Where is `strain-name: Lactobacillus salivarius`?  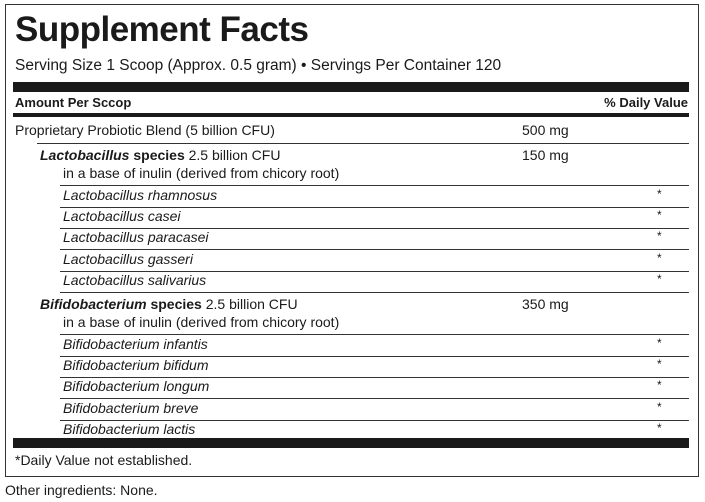 strain-name: Lactobacillus salivarius is located at coordinates (135, 279).